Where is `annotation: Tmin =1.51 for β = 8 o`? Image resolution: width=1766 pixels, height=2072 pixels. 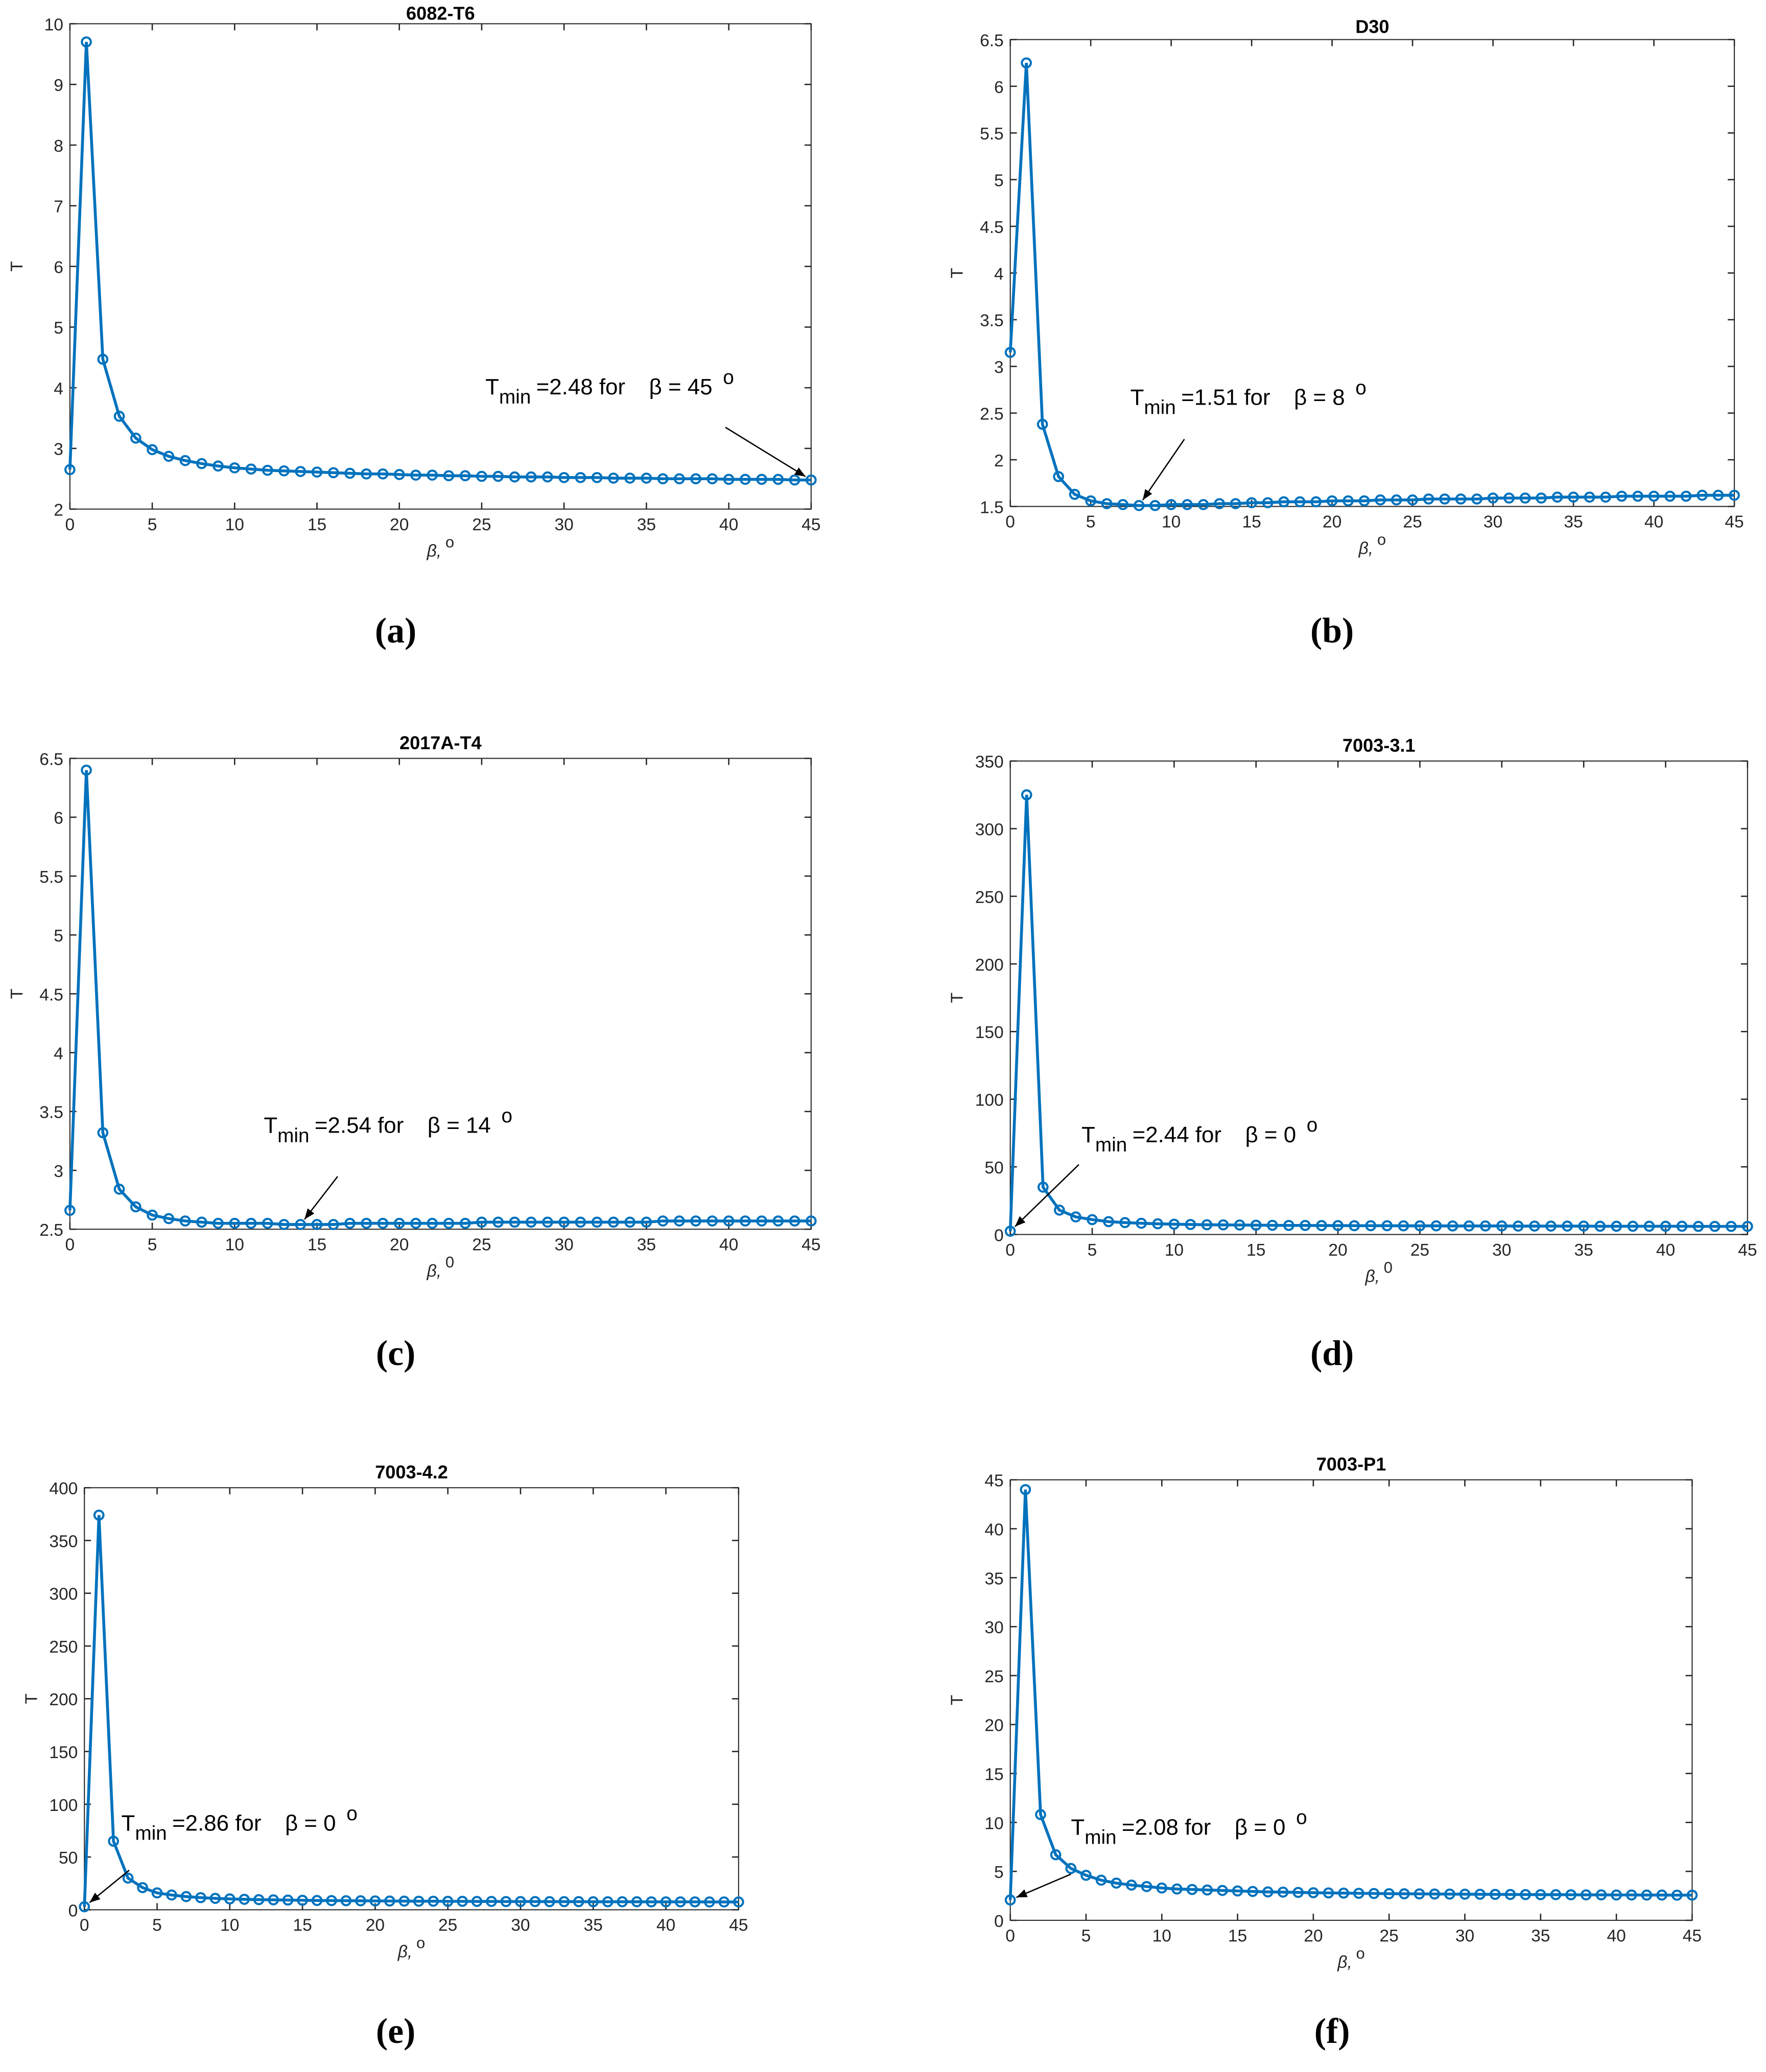 annotation: Tmin =1.51 for β = 8 o is located at coordinates (1249, 398).